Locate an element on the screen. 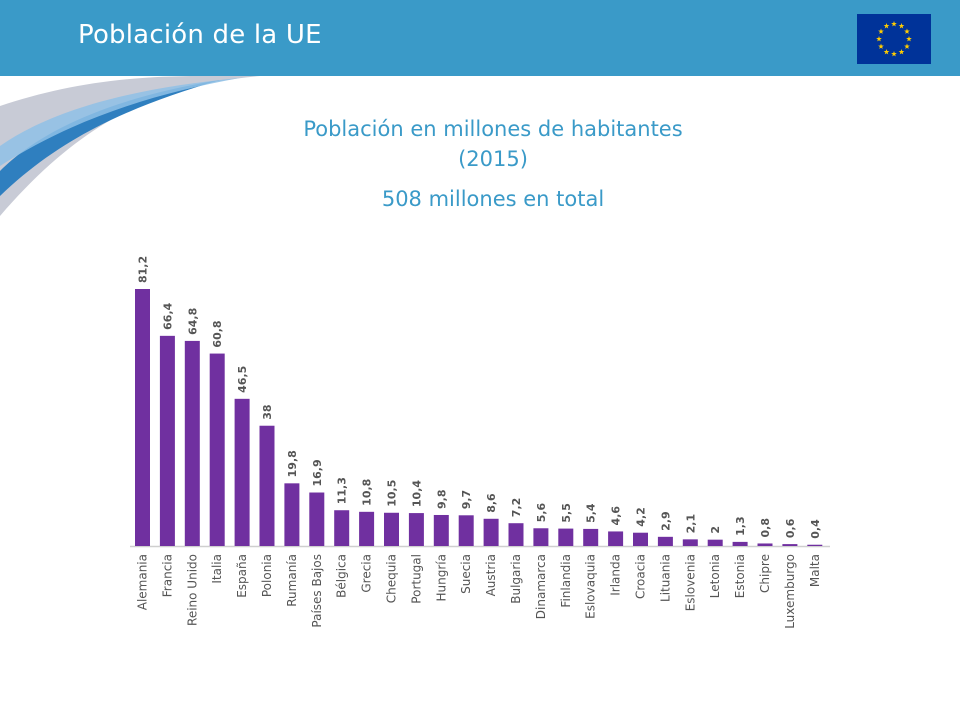 The image size is (960, 720). data-label-22: 2,1 is located at coordinates (690, 524).